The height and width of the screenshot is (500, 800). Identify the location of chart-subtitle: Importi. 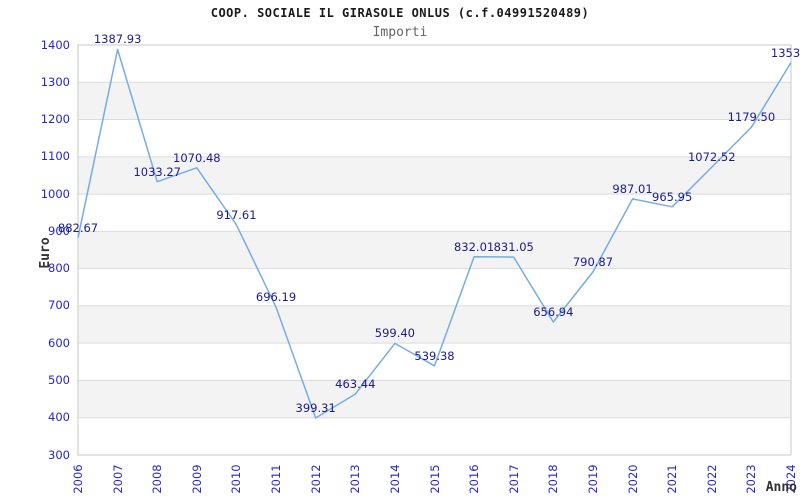
(400, 32).